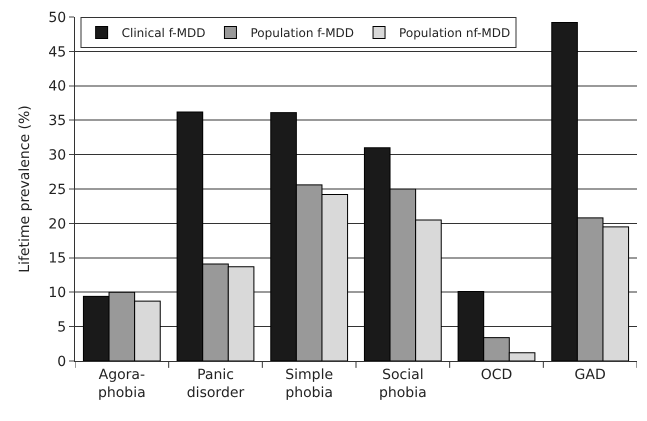 The image size is (647, 421). Describe the element at coordinates (454, 33) in the screenshot. I see `legend-label: Population nf-MDD` at that location.